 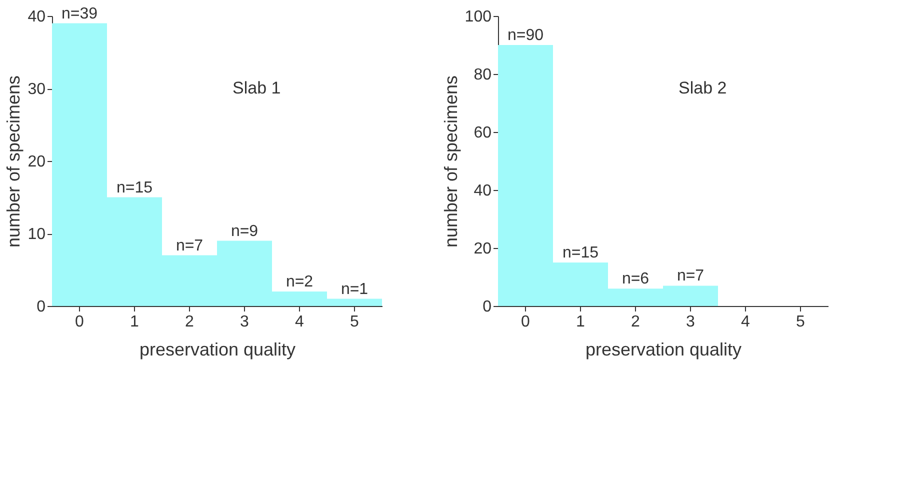 What do you see at coordinates (483, 75) in the screenshot?
I see `y-tick-label: 80` at bounding box center [483, 75].